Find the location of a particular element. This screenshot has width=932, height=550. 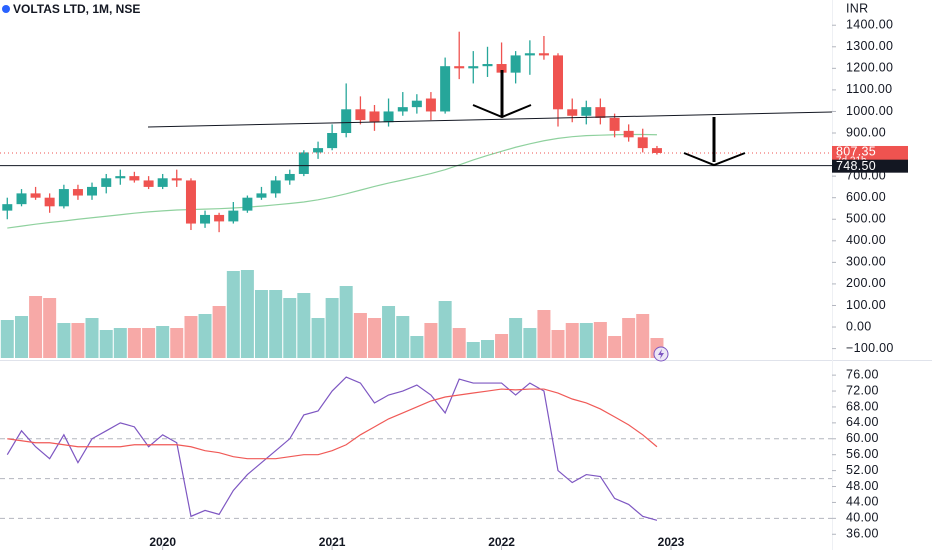

x-tick-label: 2023 is located at coordinates (671, 542).